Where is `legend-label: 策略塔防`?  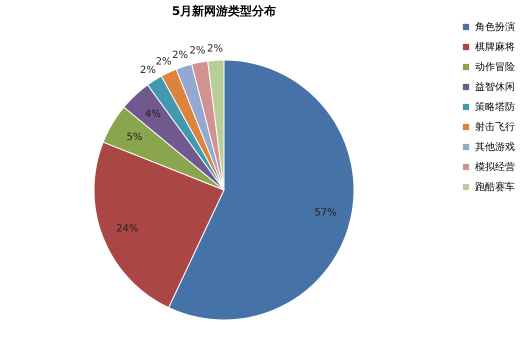
legend-label: 策略塔防 is located at coordinates (495, 107).